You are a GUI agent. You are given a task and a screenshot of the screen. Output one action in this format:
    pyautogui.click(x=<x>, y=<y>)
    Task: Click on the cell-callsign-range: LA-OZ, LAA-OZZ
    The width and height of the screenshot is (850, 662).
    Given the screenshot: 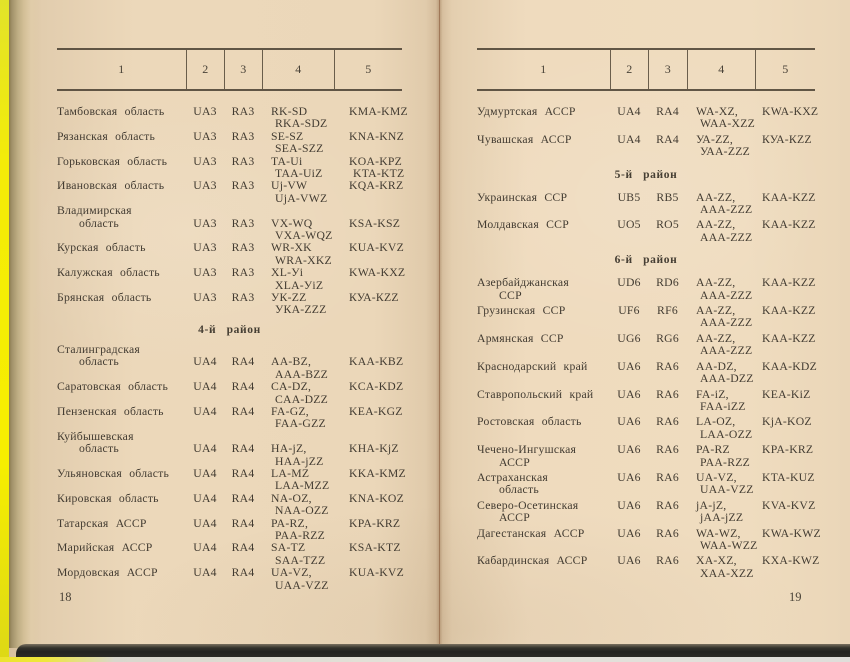 What is the action you would take?
    pyautogui.click(x=721, y=428)
    